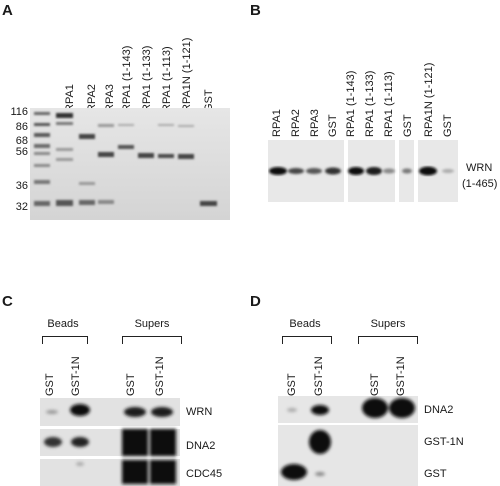  What do you see at coordinates (429, 99) in the screenshot?
I see `lane-label-b-9: RPA1N (1-121)` at bounding box center [429, 99].